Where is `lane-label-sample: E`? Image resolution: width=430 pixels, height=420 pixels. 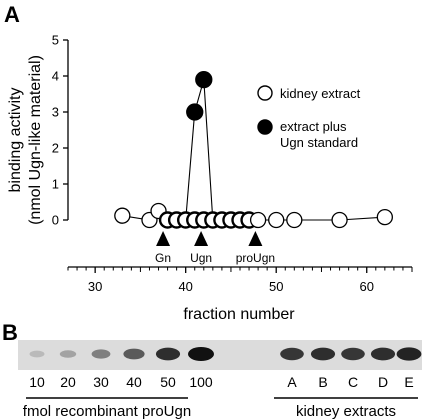
lane-label-sample: E is located at coordinates (408, 382).